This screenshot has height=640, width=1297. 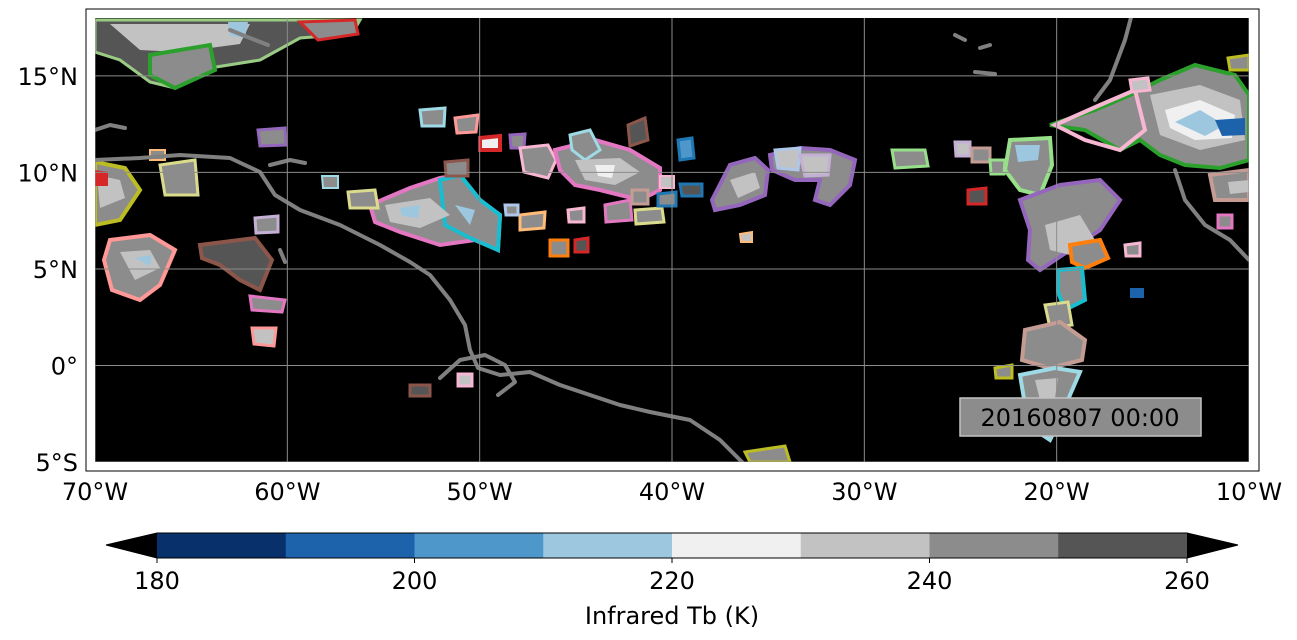 I want to click on colorbar-over-extension, so click(x=1212, y=545).